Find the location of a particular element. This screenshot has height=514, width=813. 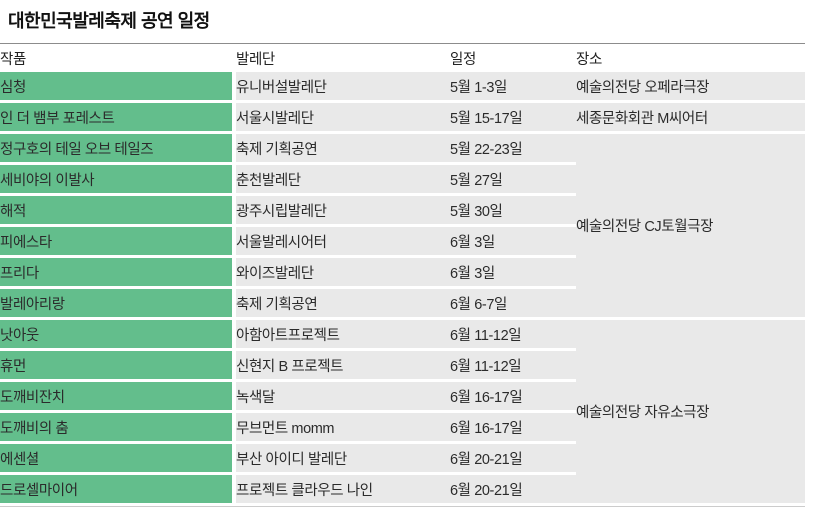

company-cell: 춘천발레단 is located at coordinates (343, 180).